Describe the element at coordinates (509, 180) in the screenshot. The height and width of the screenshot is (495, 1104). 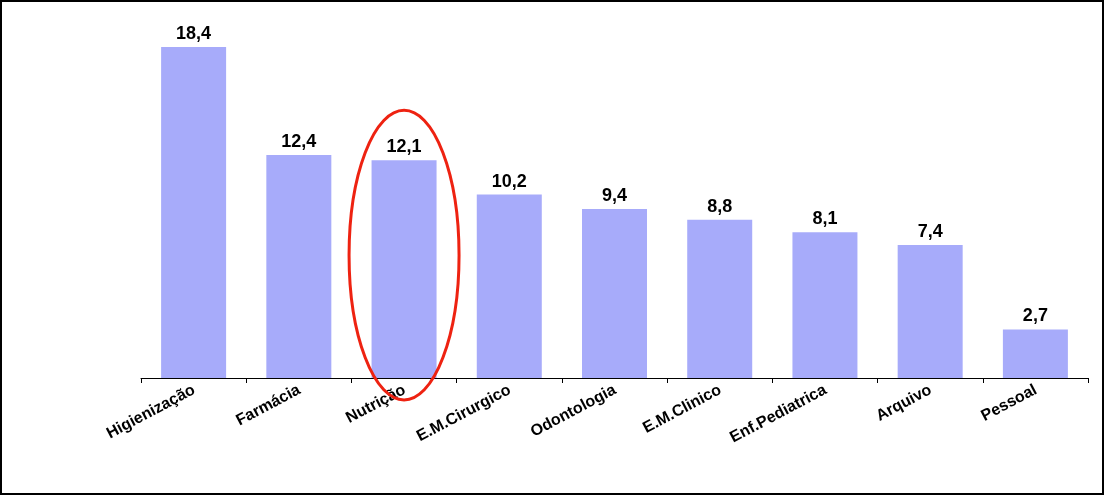
I see `data-label: 10,2` at that location.